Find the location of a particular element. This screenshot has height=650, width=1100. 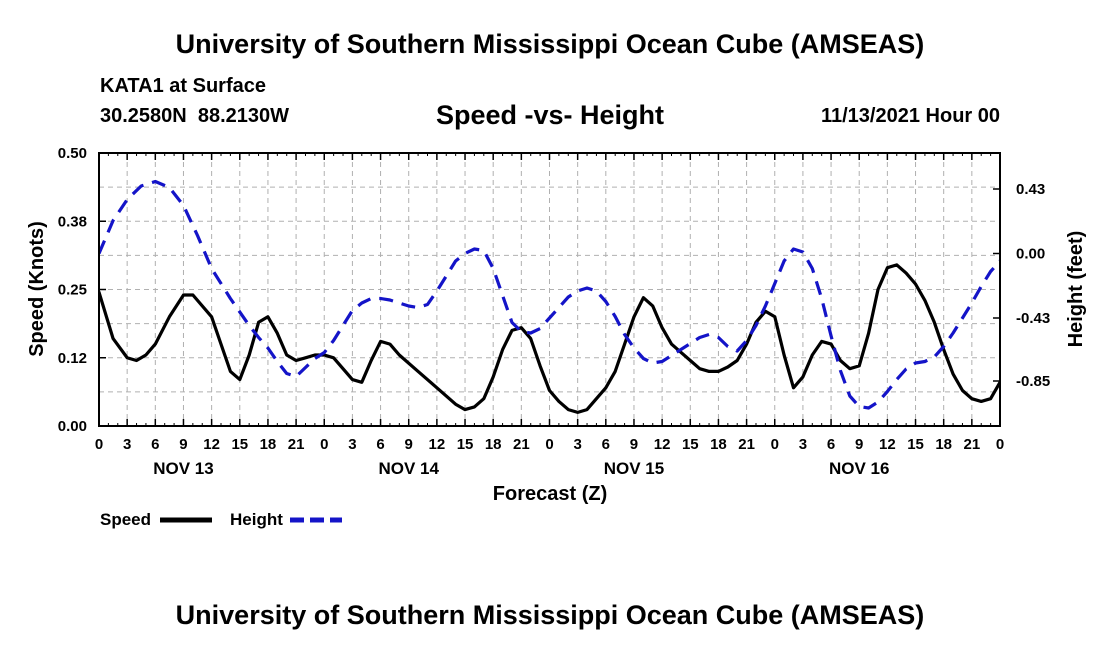

forecast-datetime: 11/13/2021 Hour 00 is located at coordinates (910, 116).